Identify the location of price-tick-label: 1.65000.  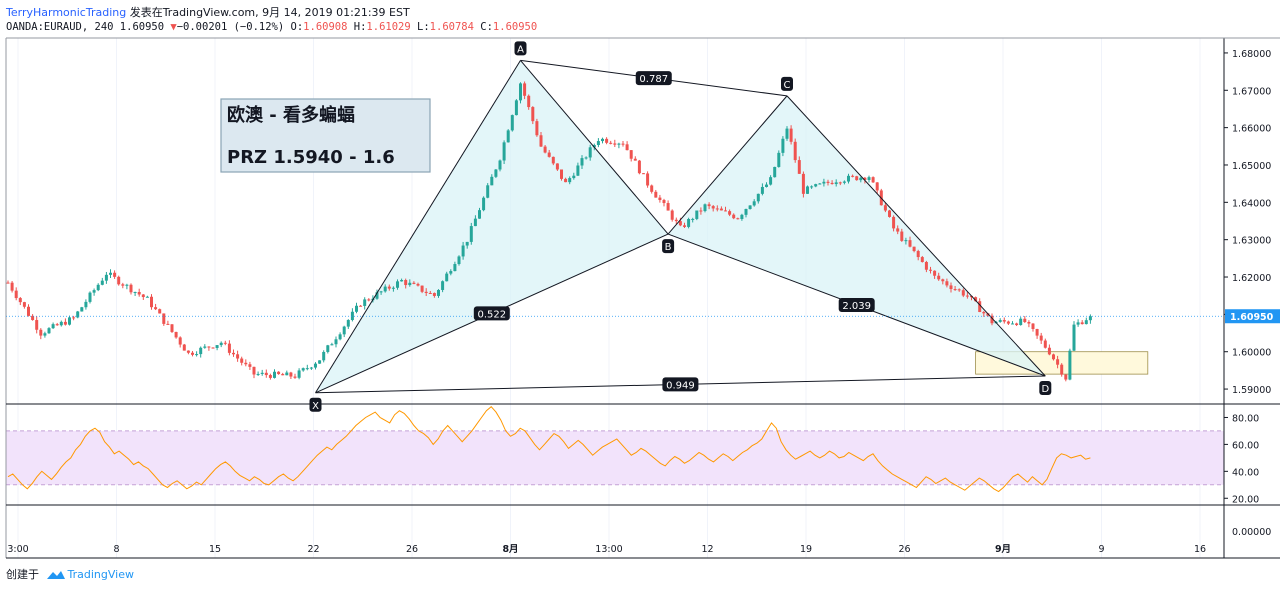
(1251, 166).